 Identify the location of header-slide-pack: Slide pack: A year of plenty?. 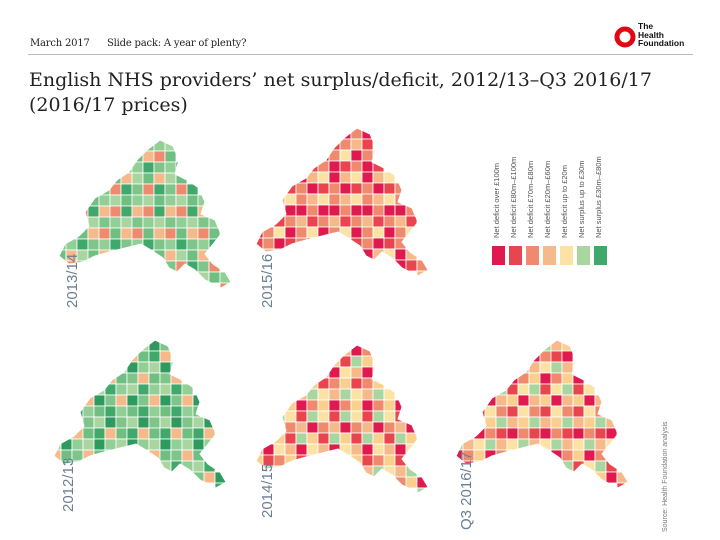
(177, 43).